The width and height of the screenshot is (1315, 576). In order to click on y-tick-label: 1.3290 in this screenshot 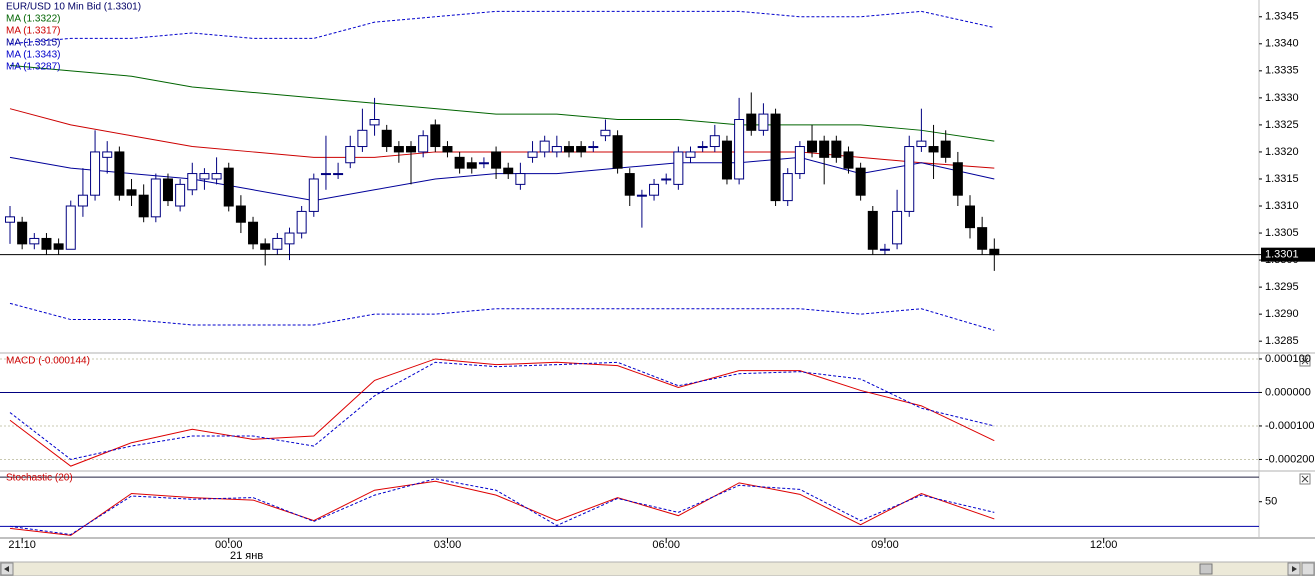, I will do `click(1282, 314)`.